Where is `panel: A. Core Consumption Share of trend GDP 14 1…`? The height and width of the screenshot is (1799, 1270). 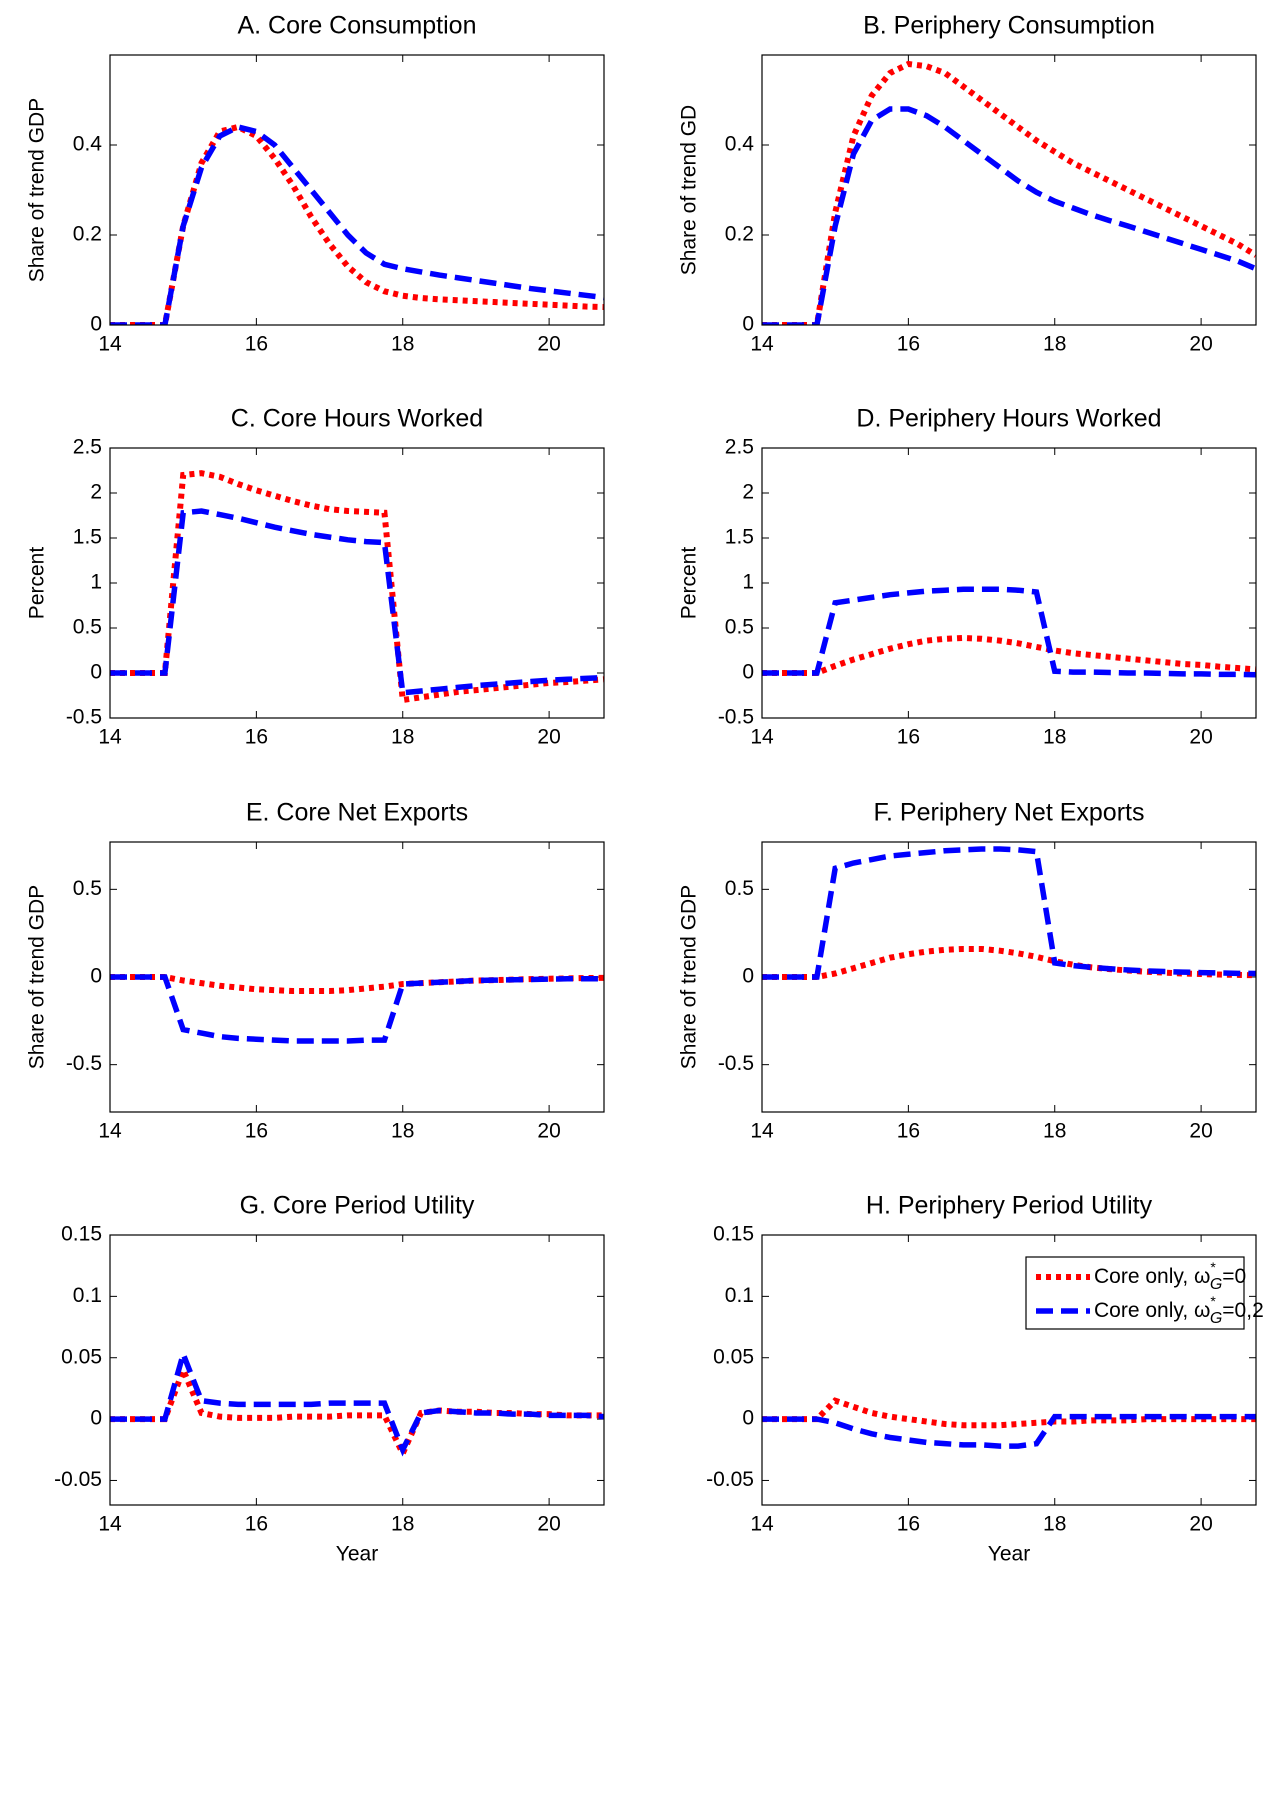
panel: A. Core Consumption Share of trend GDP 14 1… is located at coordinates (315, 184).